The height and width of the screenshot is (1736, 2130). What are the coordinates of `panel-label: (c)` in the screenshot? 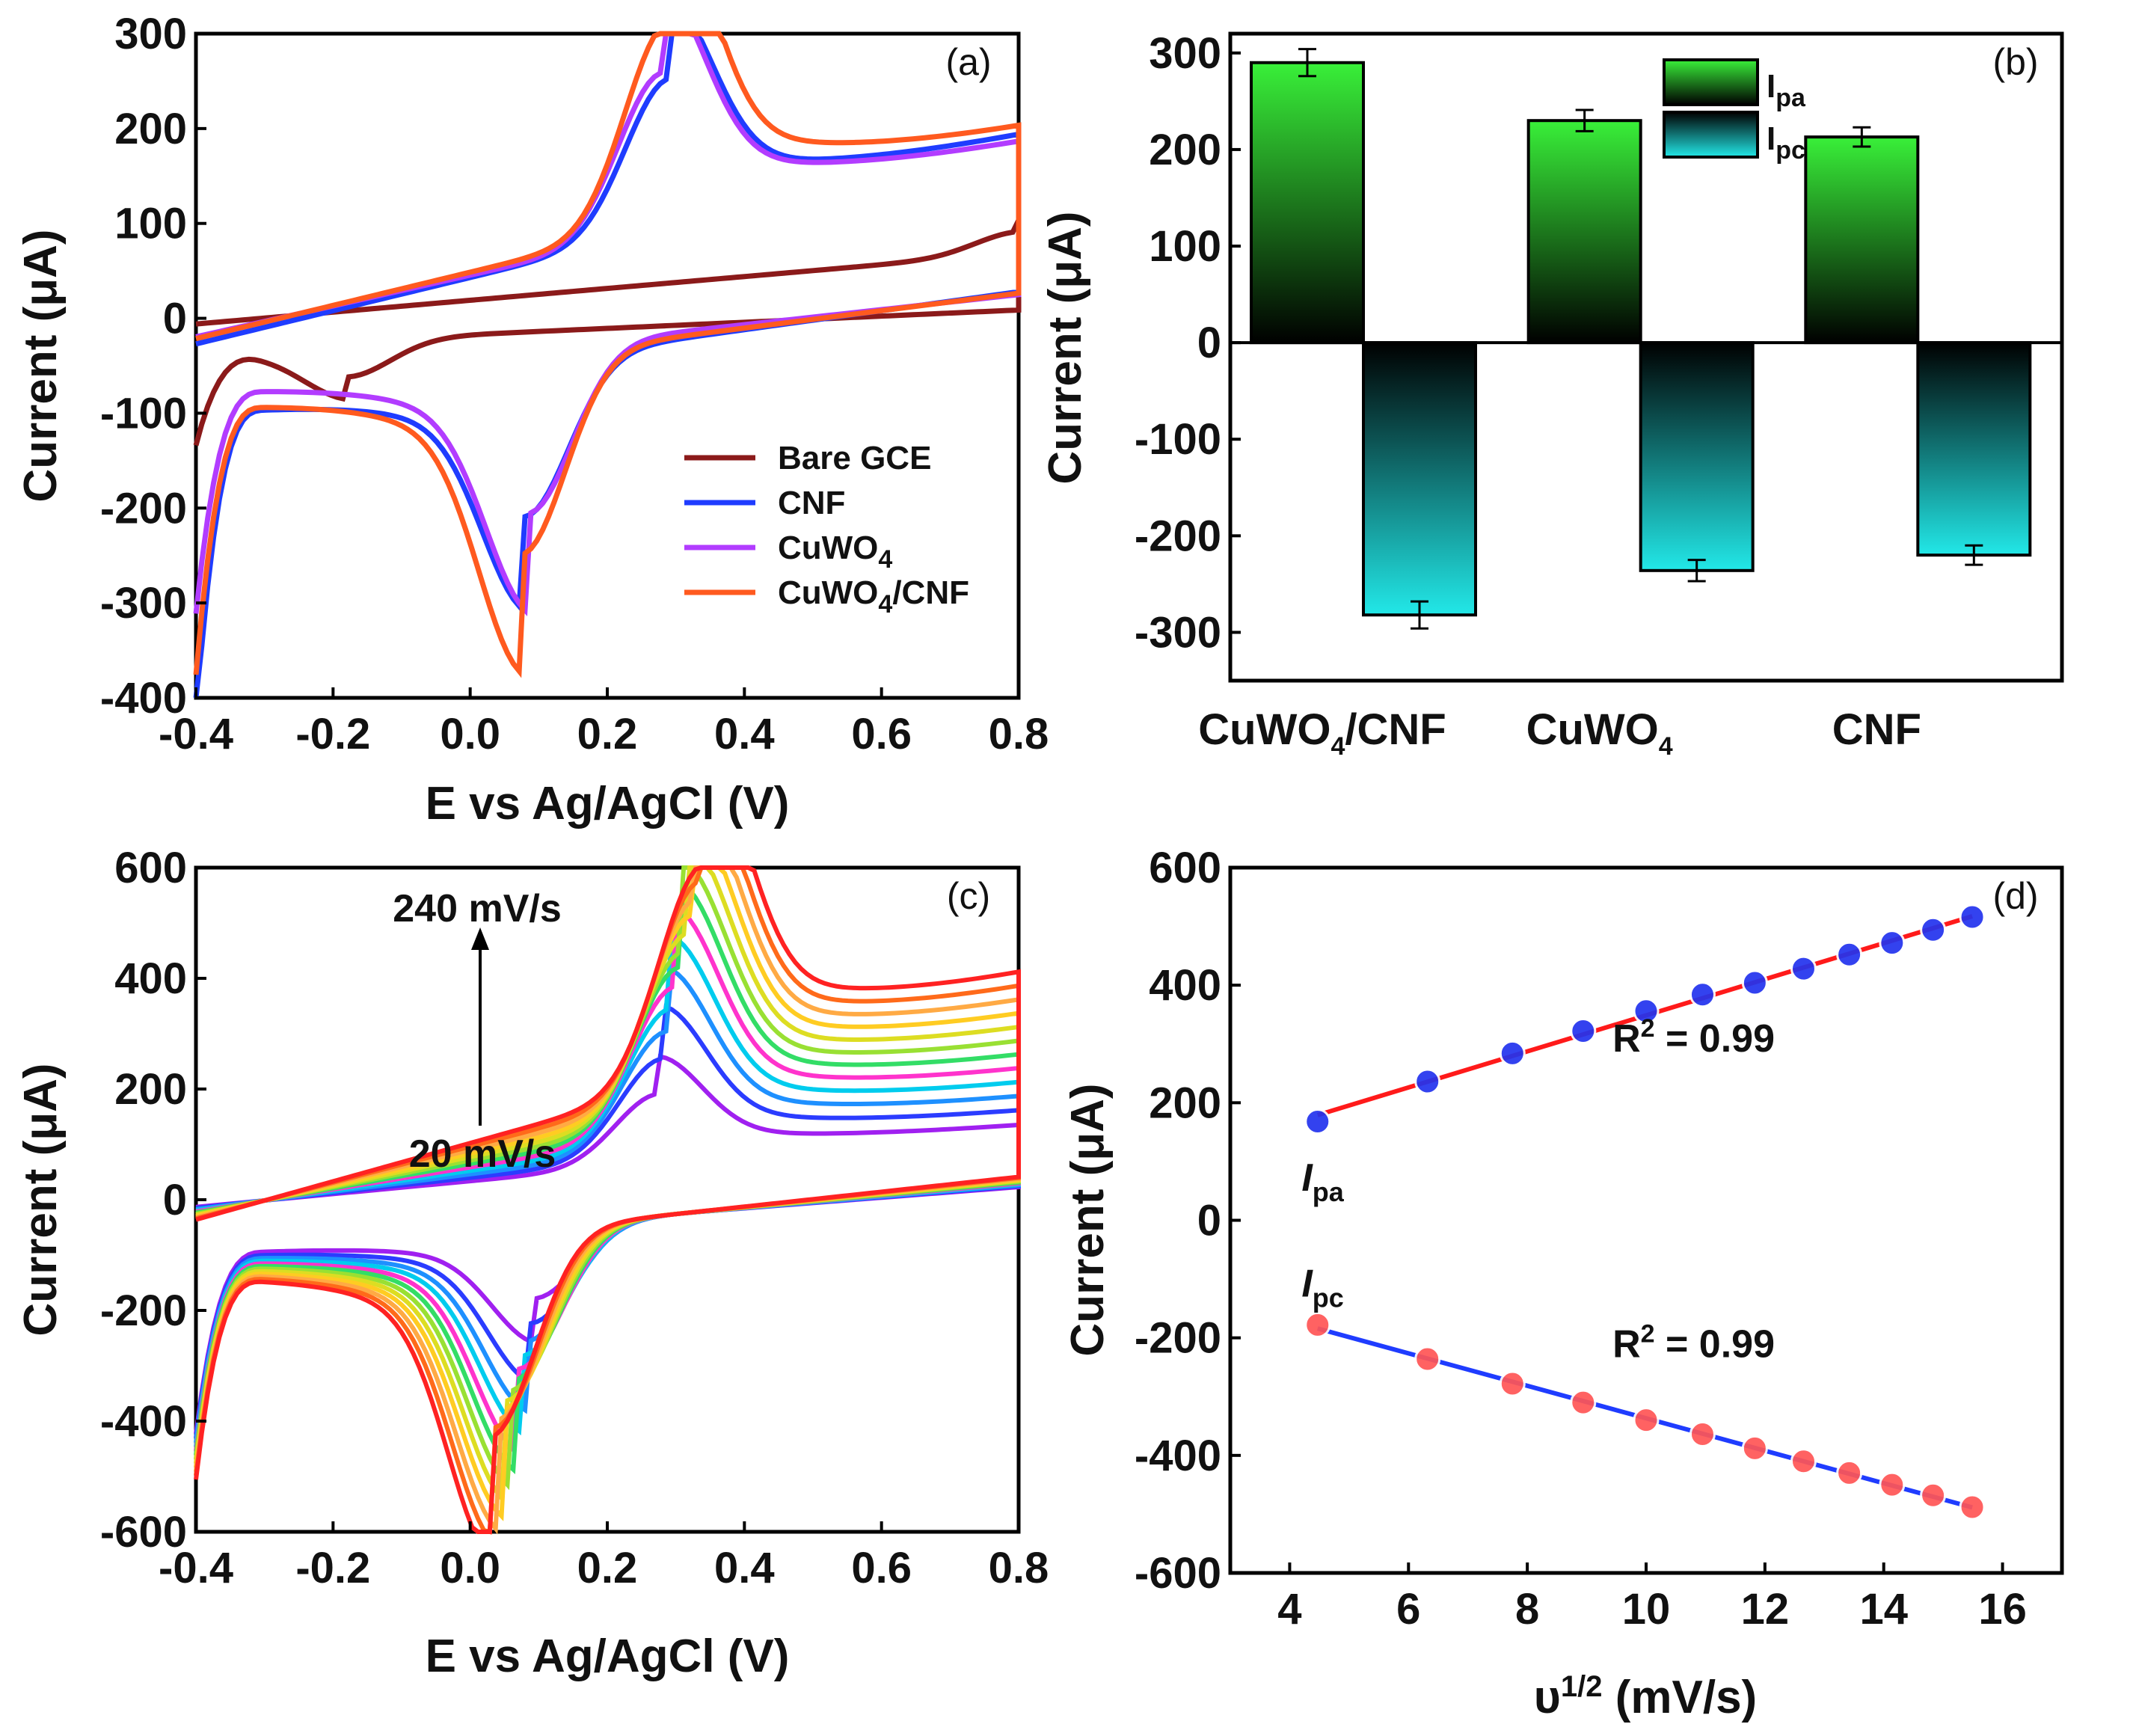 It's located at (969, 896).